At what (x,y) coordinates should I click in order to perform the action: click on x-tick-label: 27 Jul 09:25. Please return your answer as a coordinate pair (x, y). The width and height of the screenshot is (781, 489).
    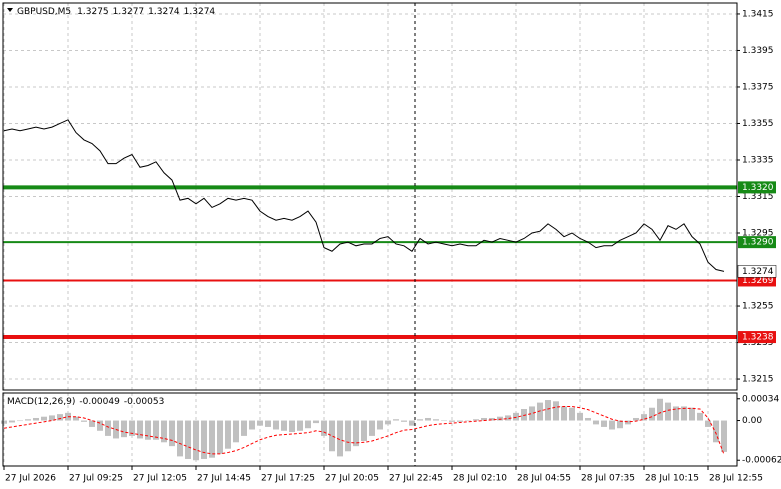
    Looking at the image, I should click on (96, 479).